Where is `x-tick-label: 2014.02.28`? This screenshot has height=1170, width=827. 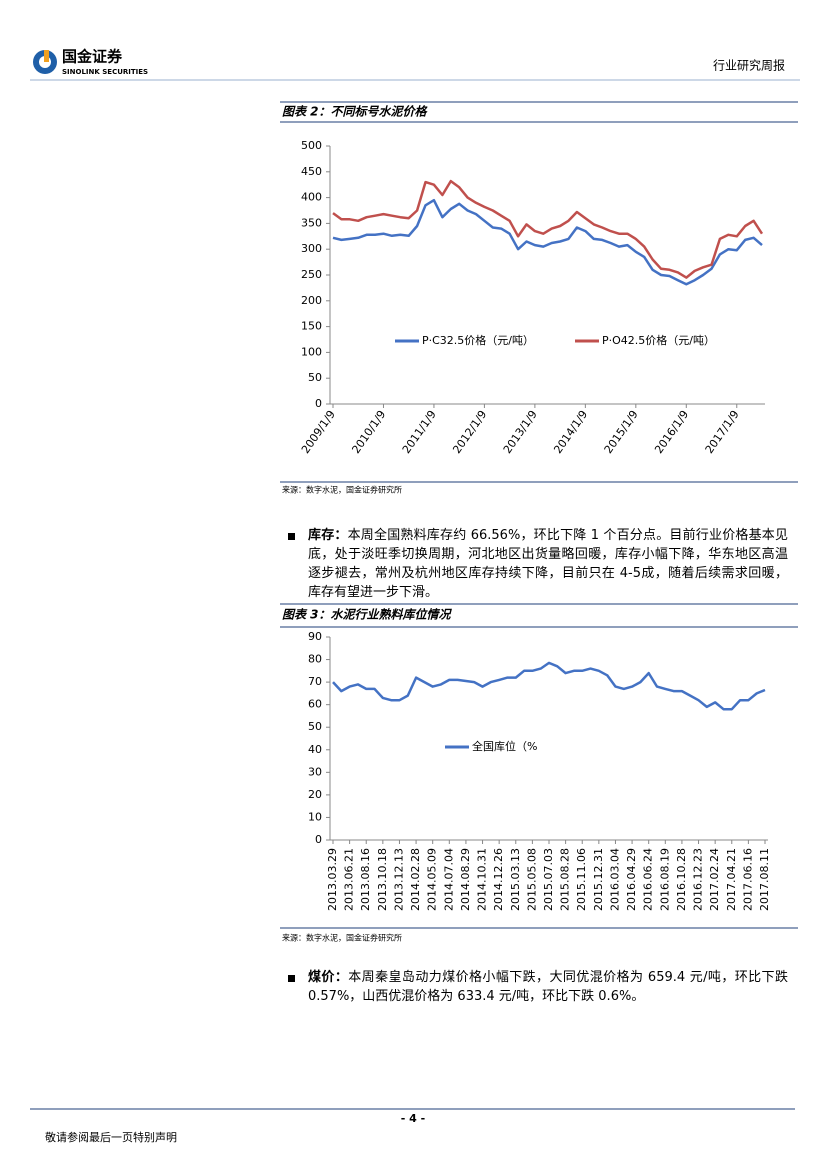
x-tick-label: 2014.02.28 is located at coordinates (415, 879).